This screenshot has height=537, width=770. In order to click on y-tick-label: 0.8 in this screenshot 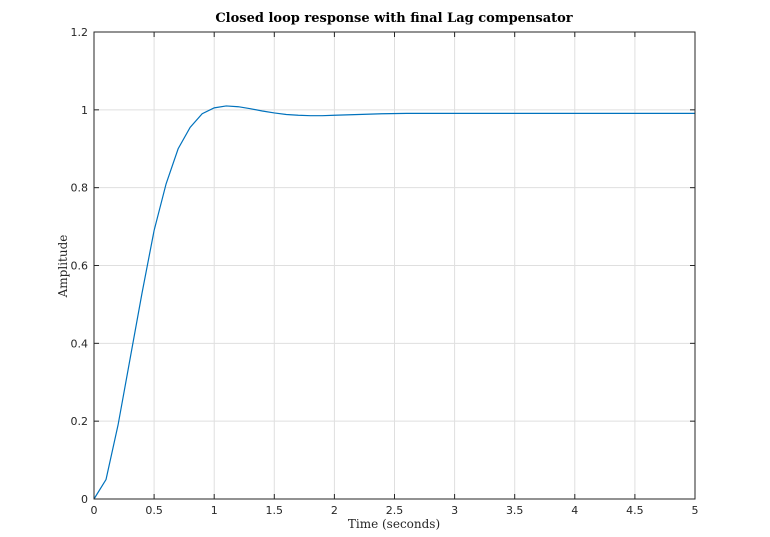, I will do `click(80, 188)`.